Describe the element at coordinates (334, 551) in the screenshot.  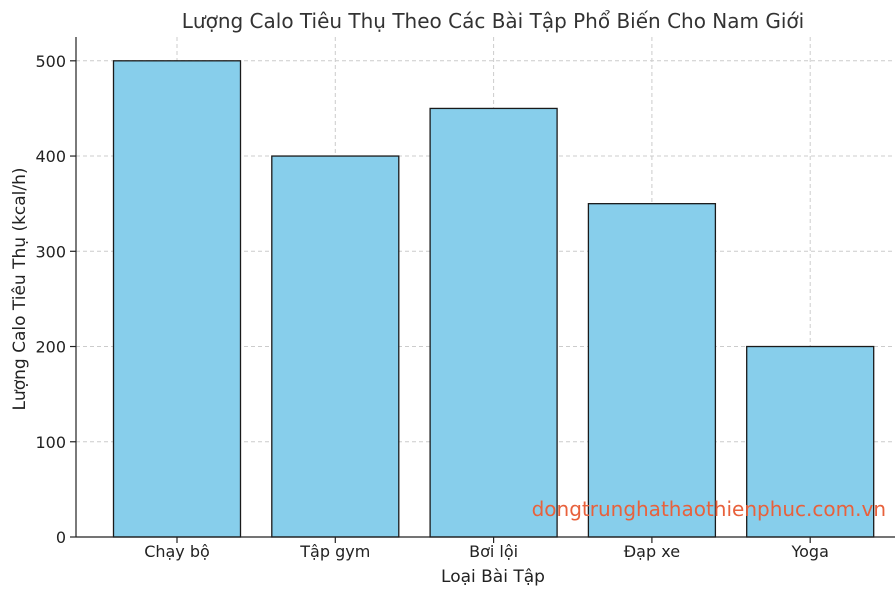
I see `x-tick-label: Tập gym` at that location.